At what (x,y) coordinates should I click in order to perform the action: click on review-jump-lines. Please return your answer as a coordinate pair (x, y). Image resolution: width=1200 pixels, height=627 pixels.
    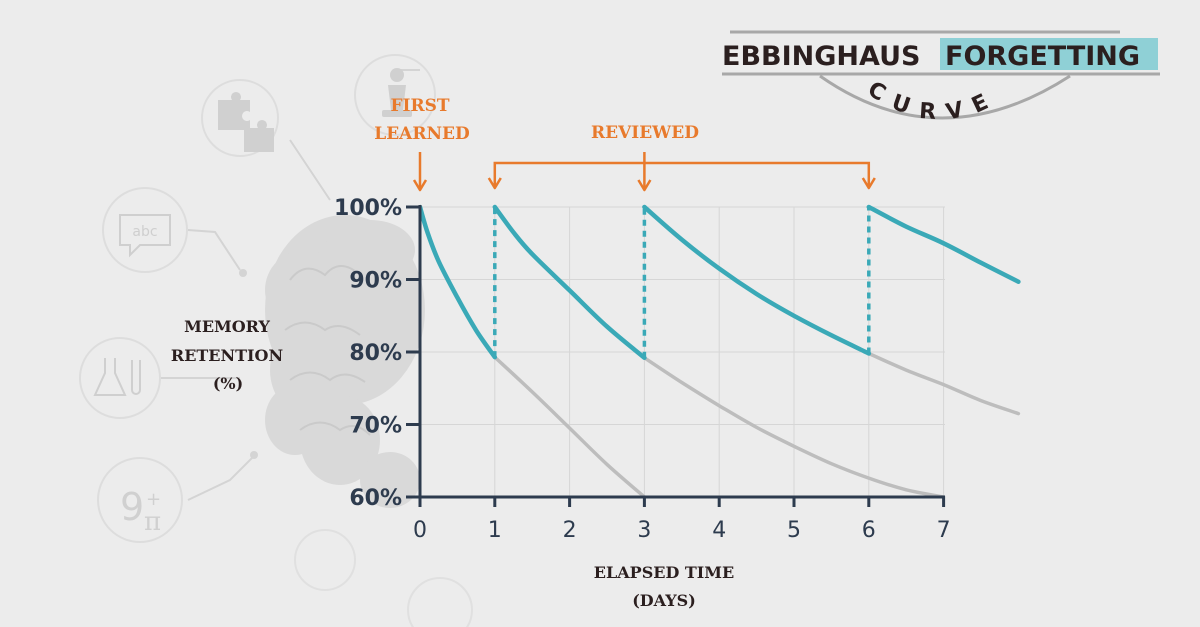
    Looking at the image, I should click on (682, 282).